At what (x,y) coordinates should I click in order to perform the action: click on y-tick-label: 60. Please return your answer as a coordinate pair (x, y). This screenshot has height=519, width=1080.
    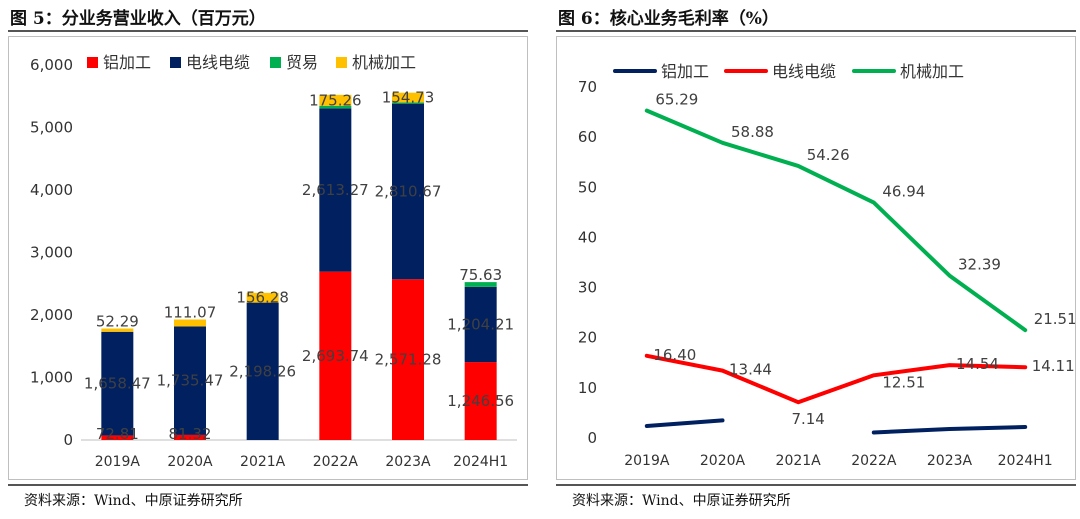
    Looking at the image, I should click on (587, 137).